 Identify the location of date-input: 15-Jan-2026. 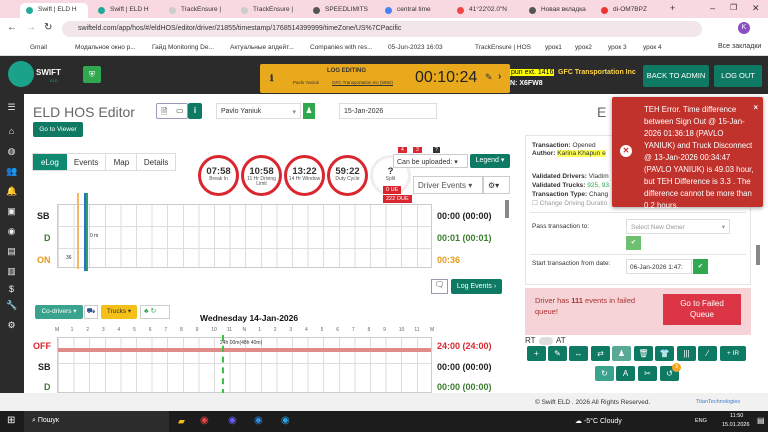
(388, 111).